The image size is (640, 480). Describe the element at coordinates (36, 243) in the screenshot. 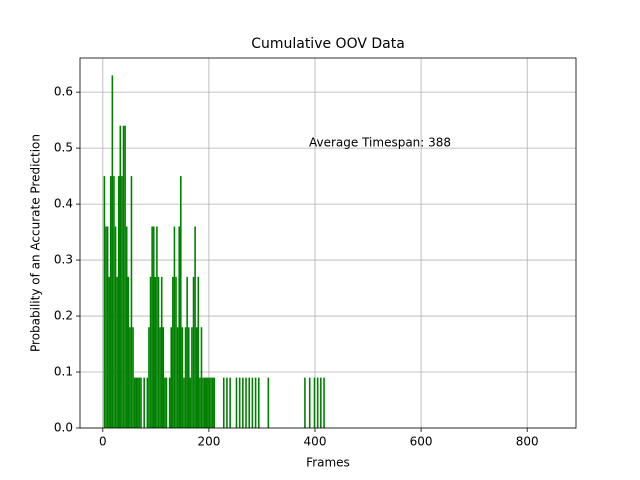

I see `y-axis-label: Probability of an Accurate Prediction` at that location.